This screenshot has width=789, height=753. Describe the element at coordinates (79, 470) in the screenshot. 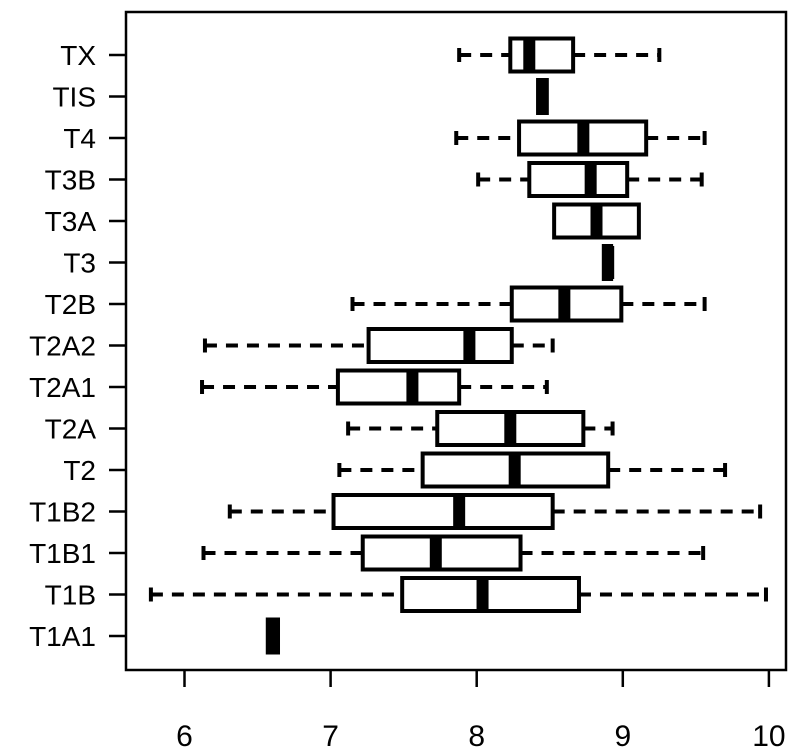

I see `category-label: T2` at that location.